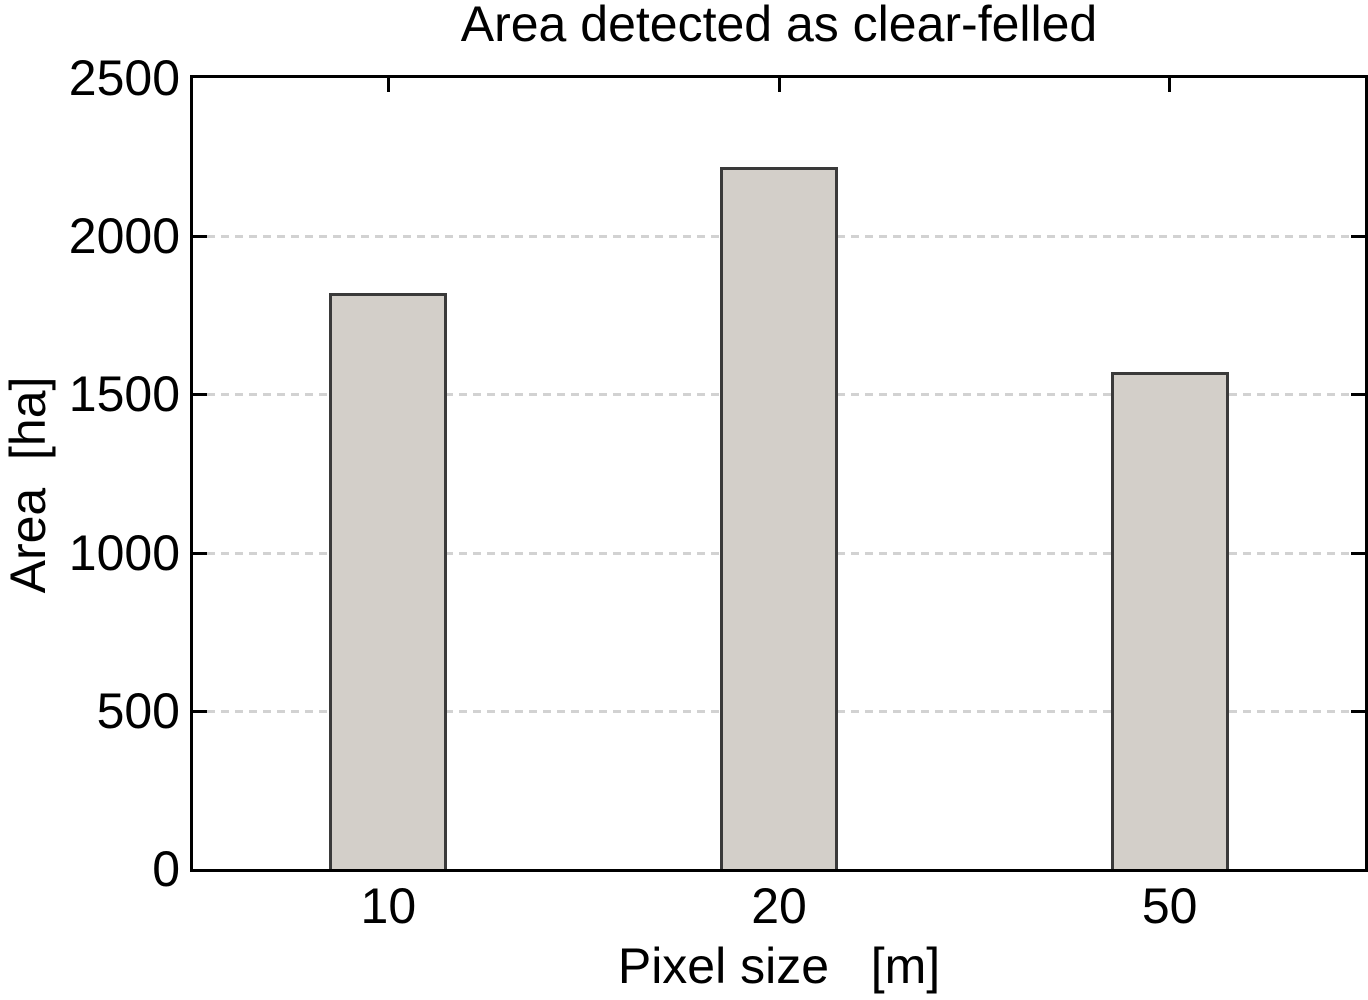  Describe the element at coordinates (779, 966) in the screenshot. I see `x-axis-label: Pixel size [m]` at that location.